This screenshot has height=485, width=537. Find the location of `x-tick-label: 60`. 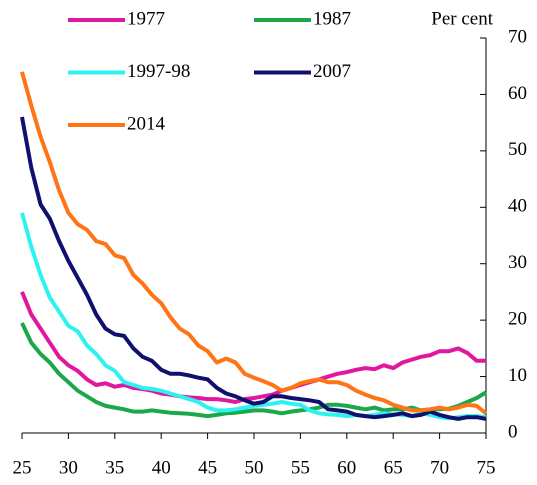

x-tick-label: 60 is located at coordinates (346, 467).